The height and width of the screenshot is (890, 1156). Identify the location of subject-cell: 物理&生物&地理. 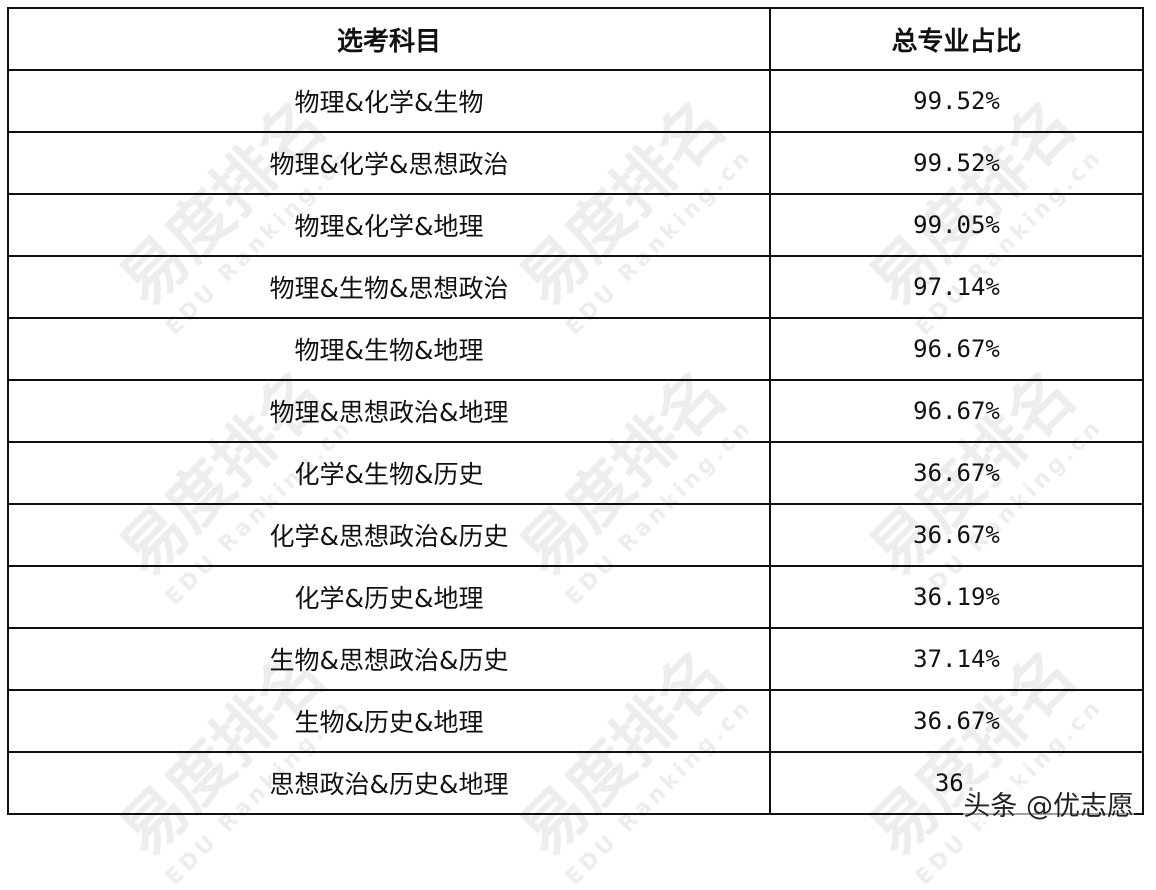
(389, 349).